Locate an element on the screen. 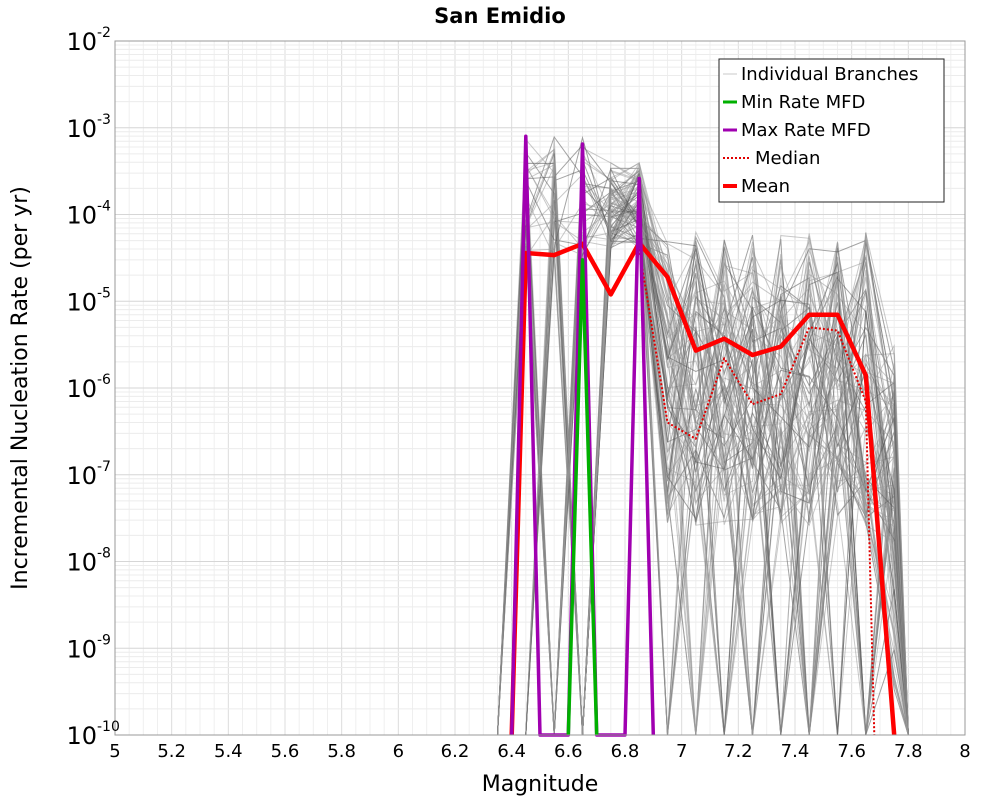 The image size is (1000, 800). y-tick-label: 10 -10 is located at coordinates (92, 734).